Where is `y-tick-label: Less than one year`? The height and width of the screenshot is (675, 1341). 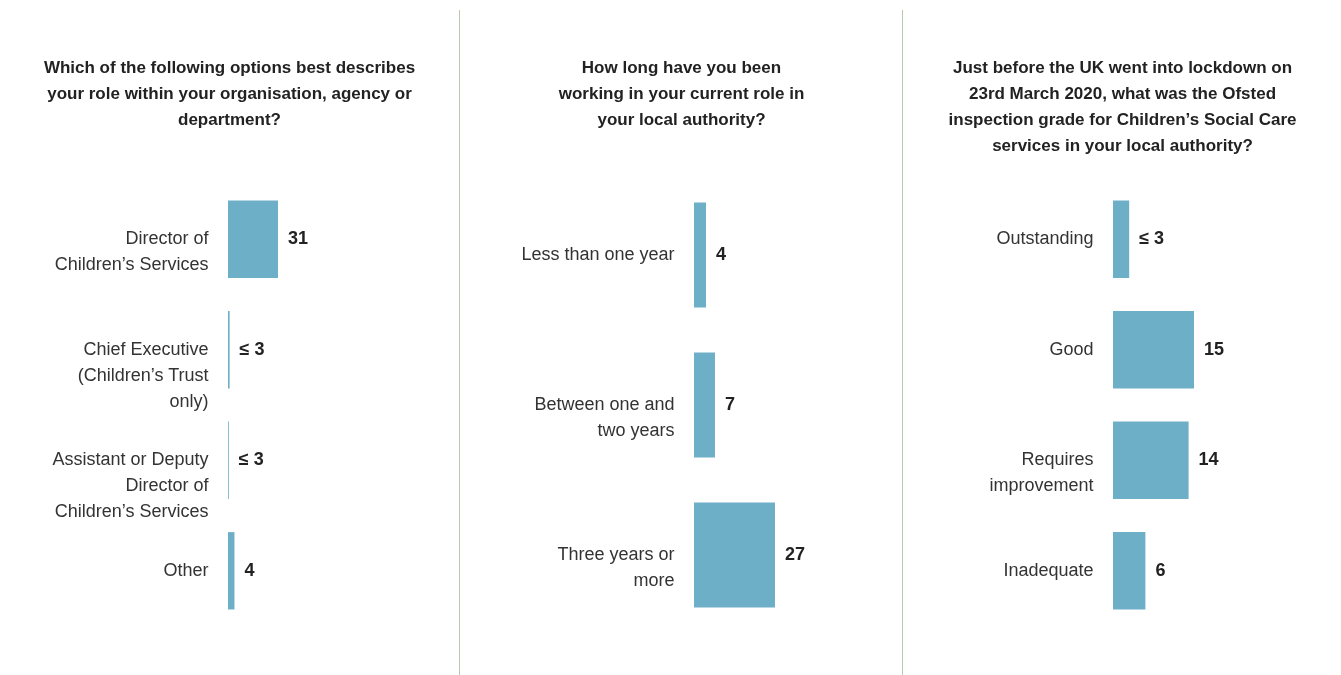
y-tick-label: Less than one year is located at coordinates (598, 254).